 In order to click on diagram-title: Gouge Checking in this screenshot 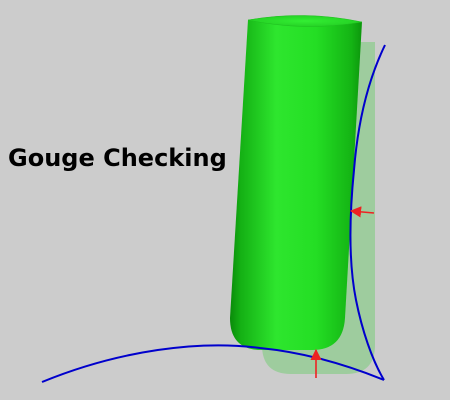, I will do `click(117, 158)`.